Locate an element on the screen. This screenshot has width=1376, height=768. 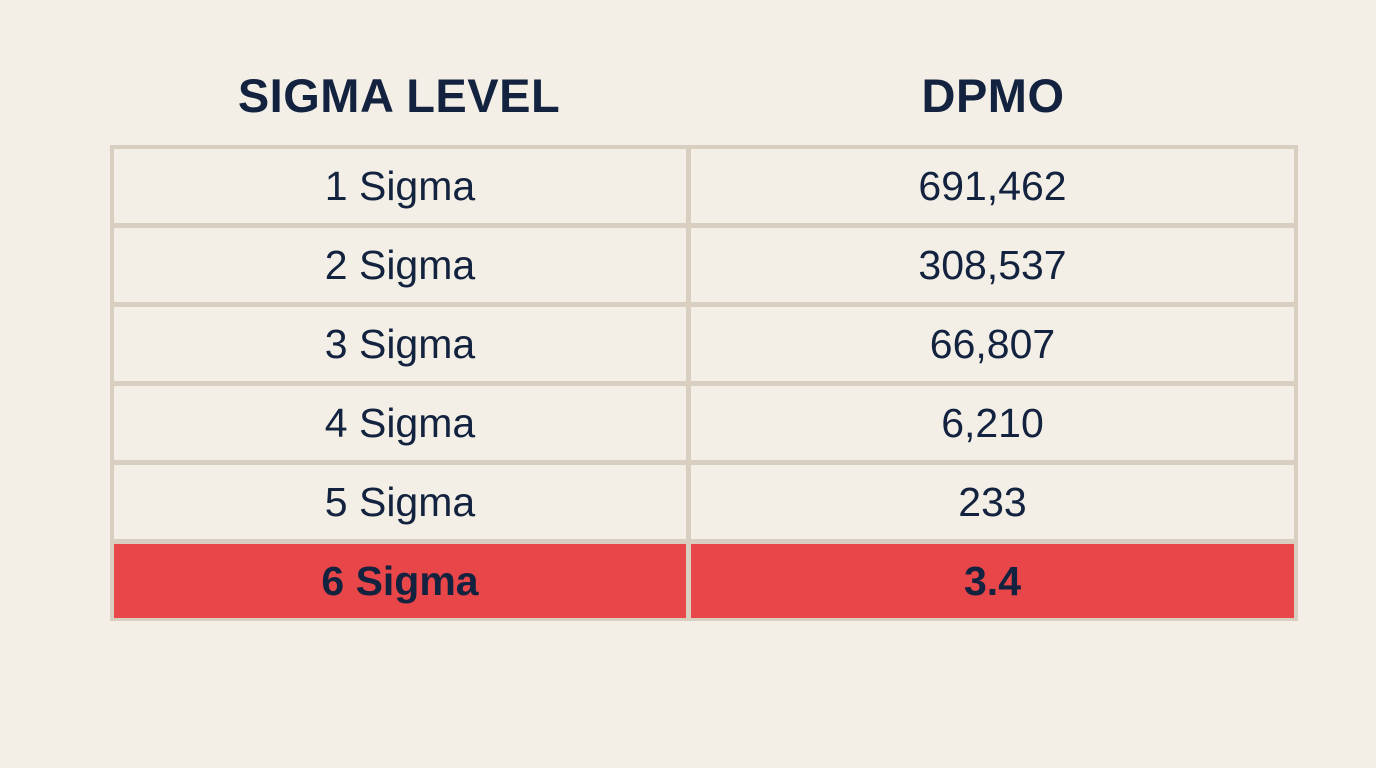
table-row: 4 Sigma 6,210 is located at coordinates (704, 423).